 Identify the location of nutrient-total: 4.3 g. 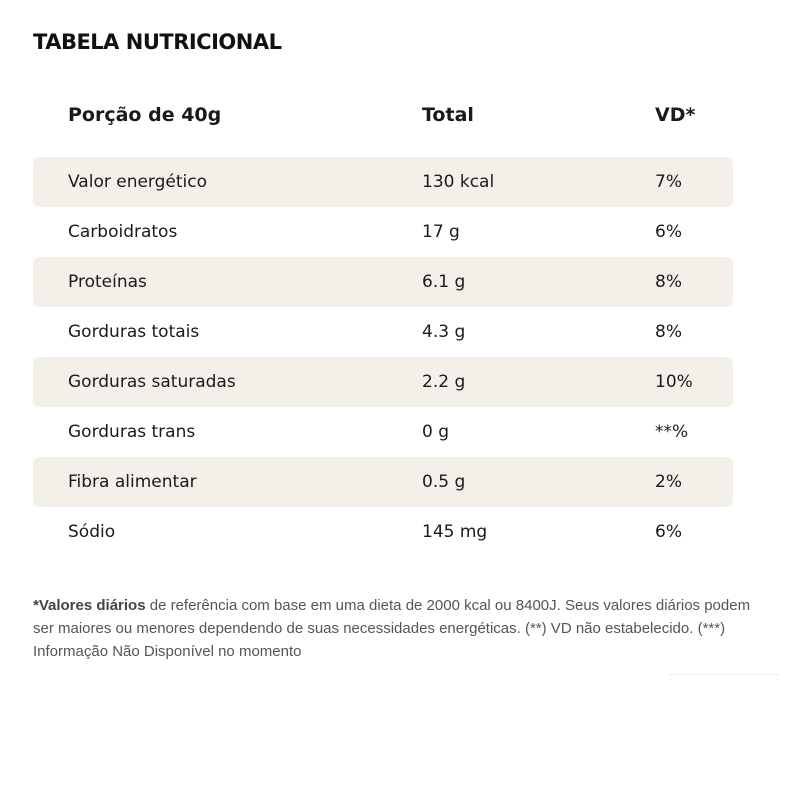
(444, 332).